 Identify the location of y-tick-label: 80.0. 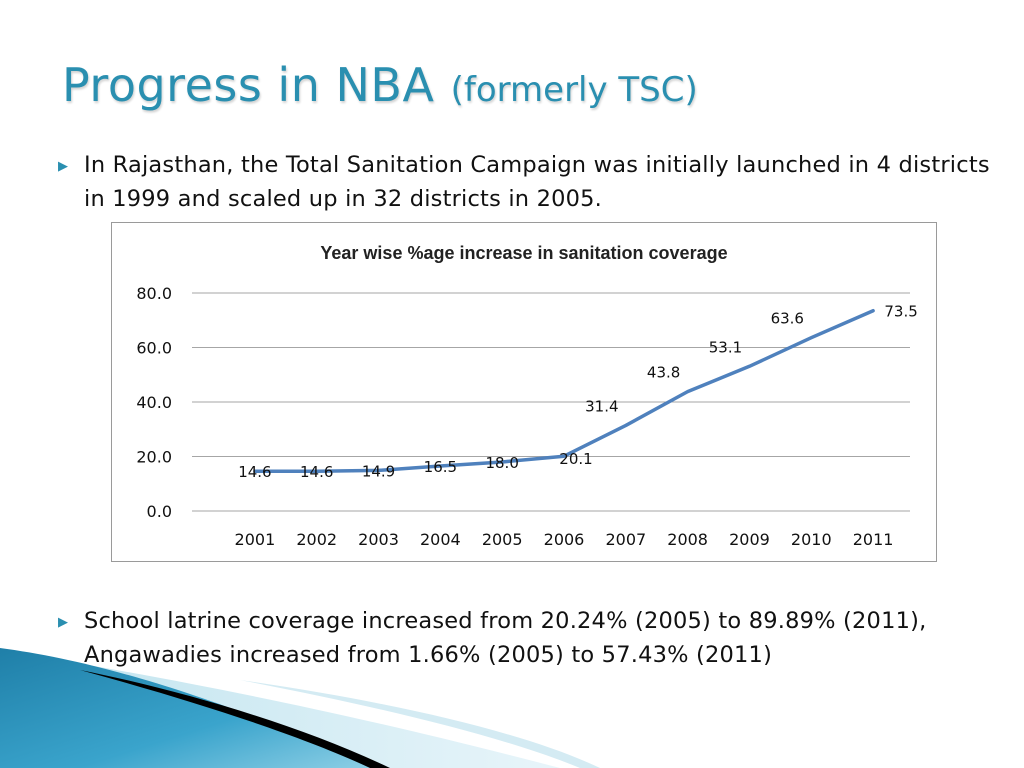
(154, 293).